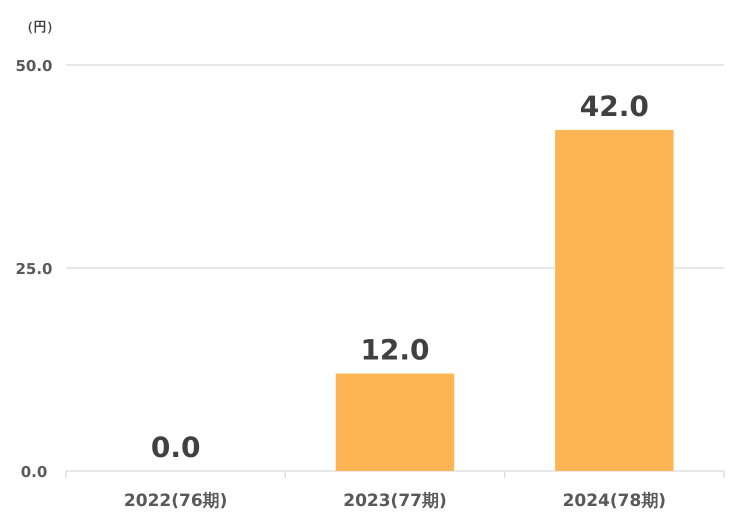 The image size is (745, 525). I want to click on data-label: 42.0, so click(614, 106).